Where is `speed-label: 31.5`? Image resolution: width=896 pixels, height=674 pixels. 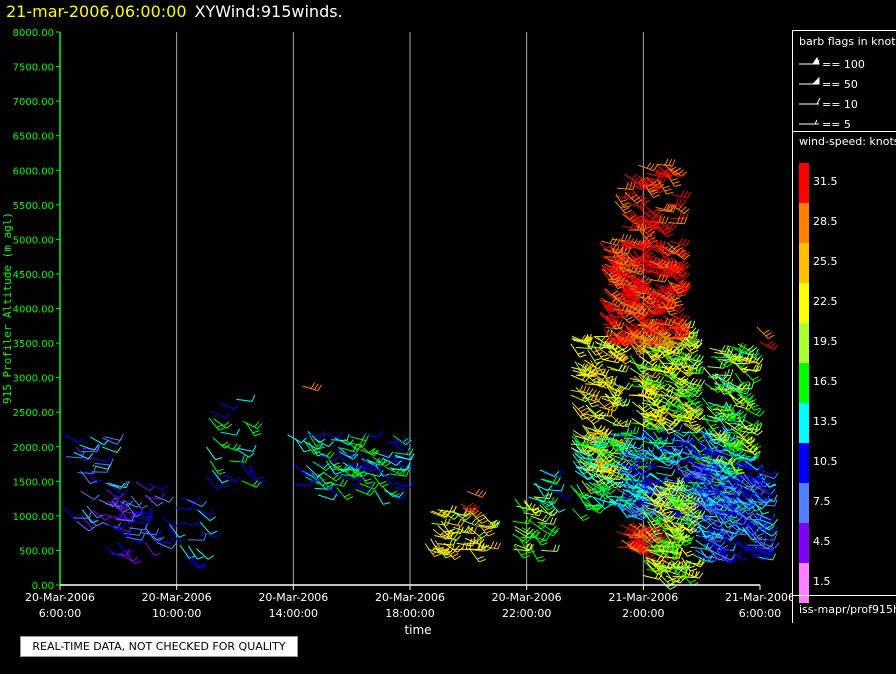
speed-label: 31.5 is located at coordinates (825, 181).